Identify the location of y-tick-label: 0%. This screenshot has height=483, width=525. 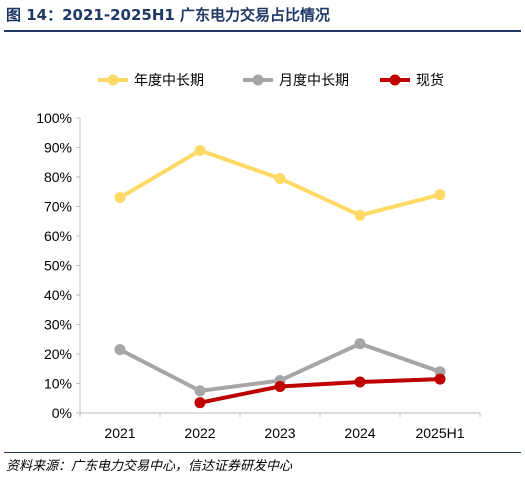
(62, 413).